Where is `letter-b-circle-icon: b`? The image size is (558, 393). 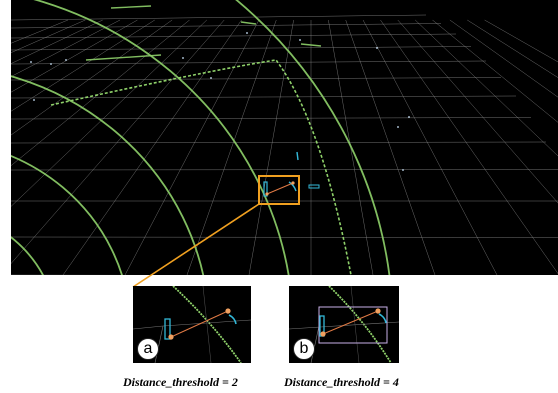 letter-b-circle-icon: b is located at coordinates (304, 349).